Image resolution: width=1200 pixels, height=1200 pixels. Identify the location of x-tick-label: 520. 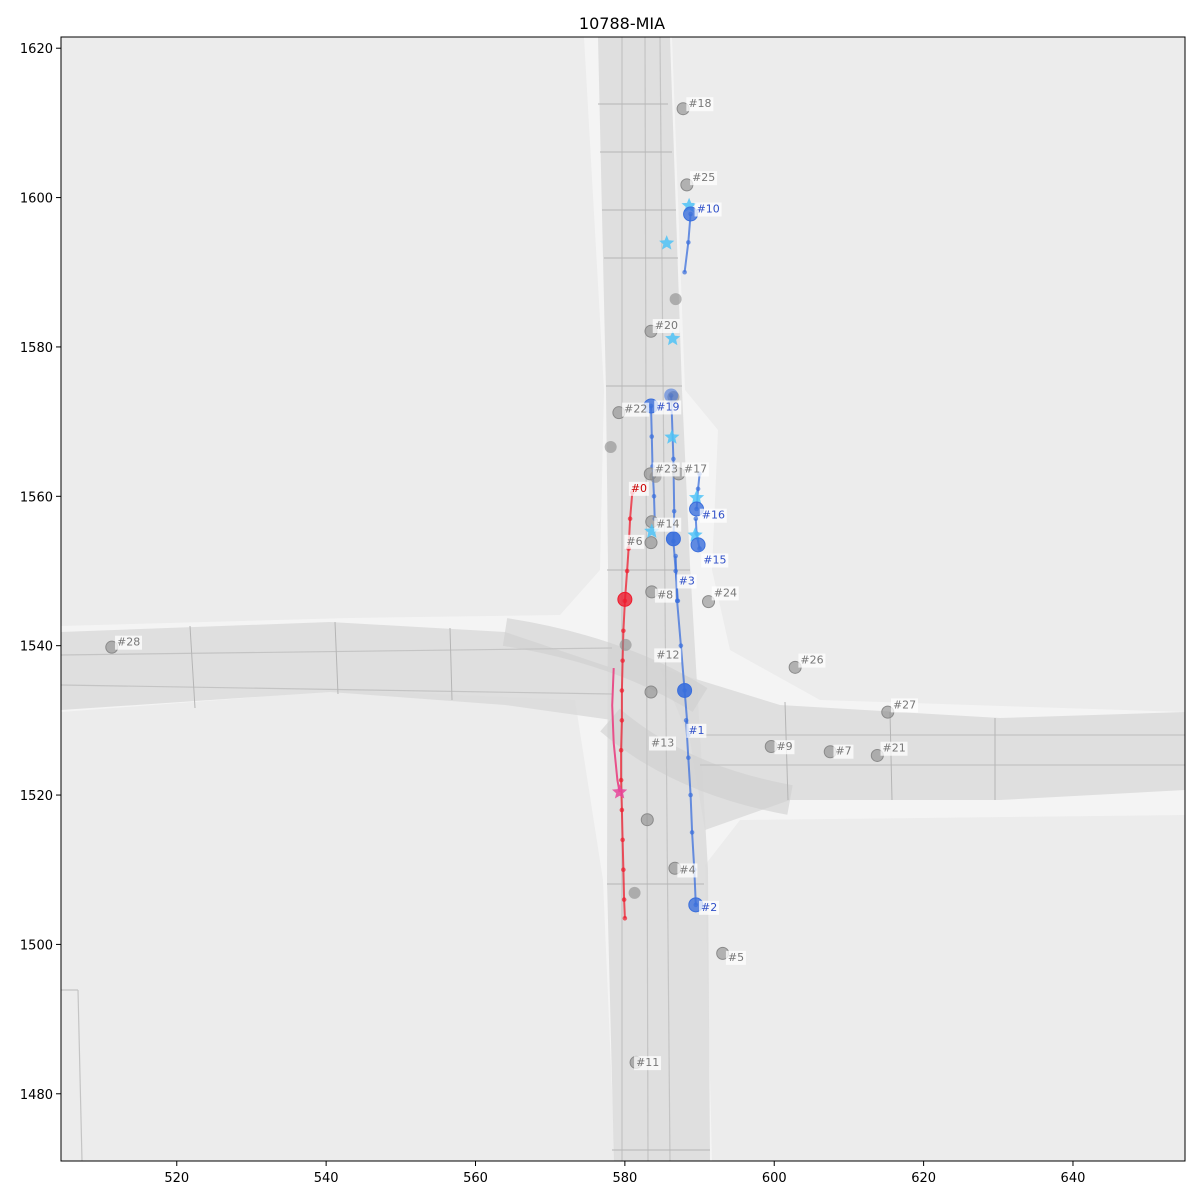
(176, 1178).